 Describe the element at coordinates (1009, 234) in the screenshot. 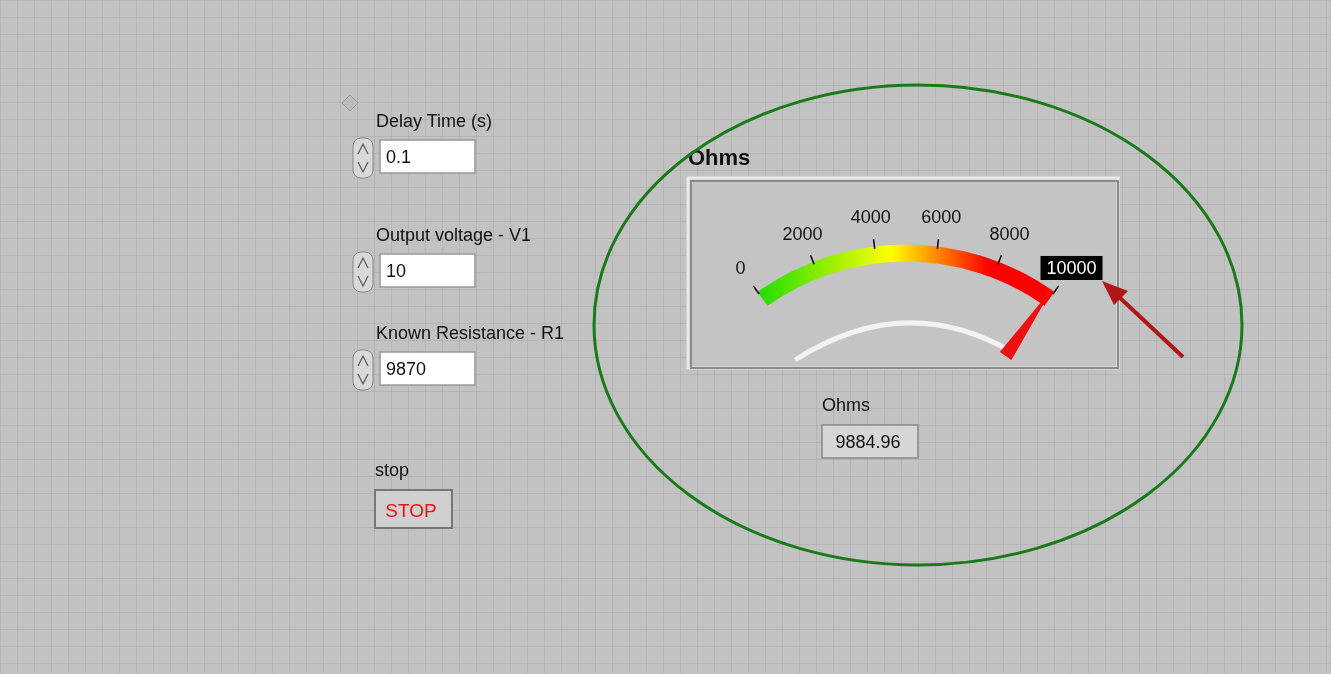

I see `text: 8000` at that location.